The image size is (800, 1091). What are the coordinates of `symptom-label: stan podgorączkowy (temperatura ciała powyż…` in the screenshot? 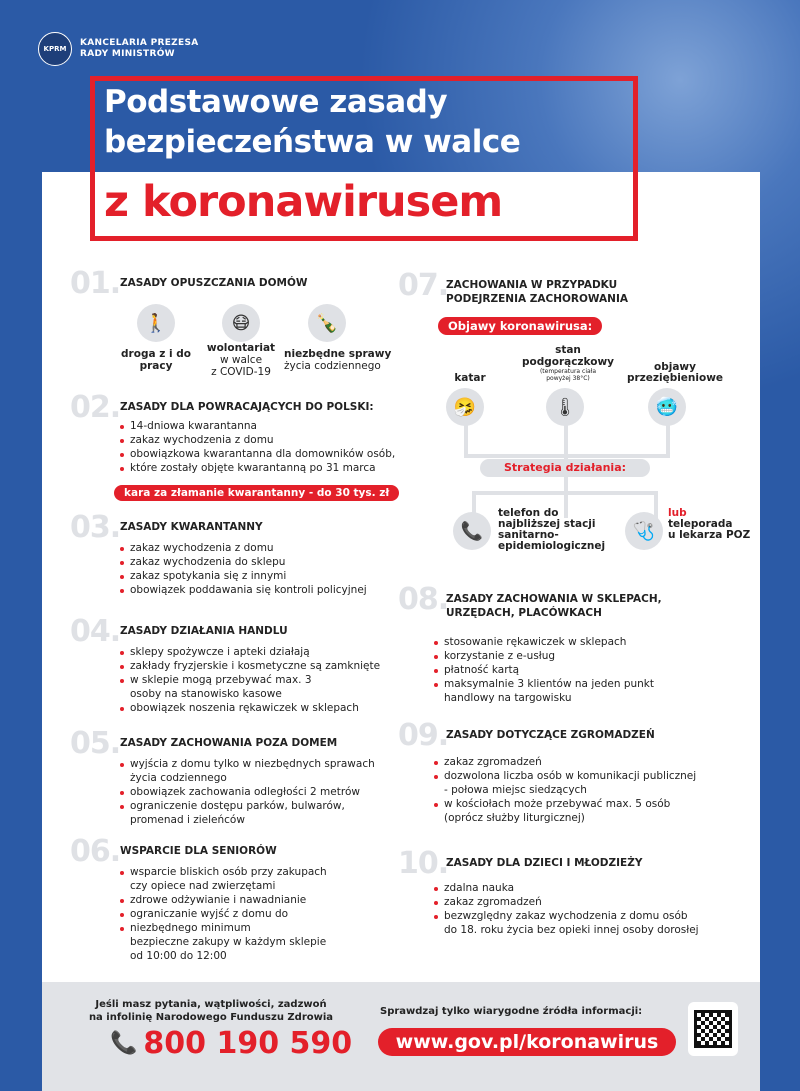 It's located at (568, 363).